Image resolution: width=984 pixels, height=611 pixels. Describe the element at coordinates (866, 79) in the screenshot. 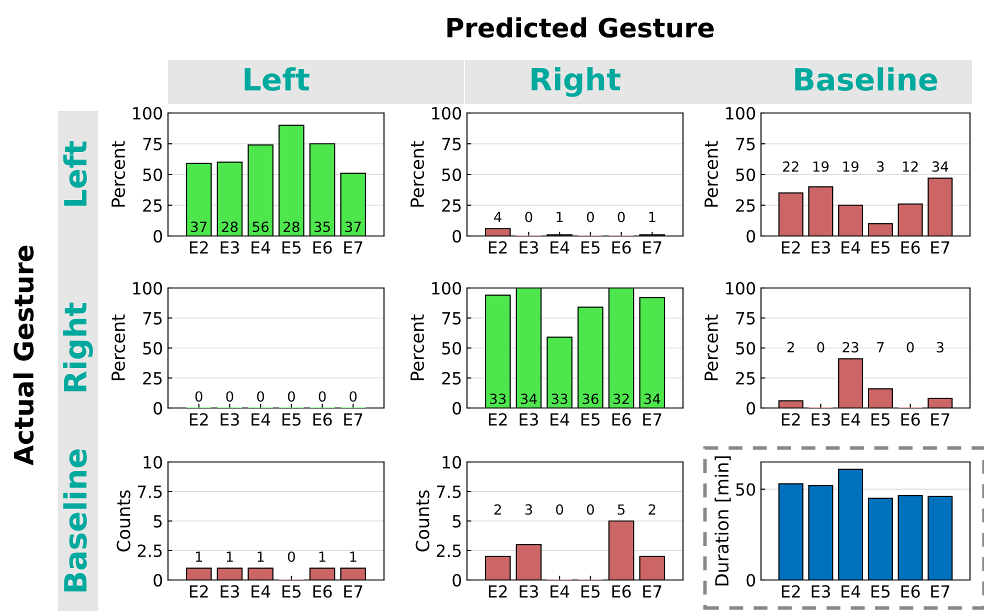

I see `chart-title: Baseline` at that location.